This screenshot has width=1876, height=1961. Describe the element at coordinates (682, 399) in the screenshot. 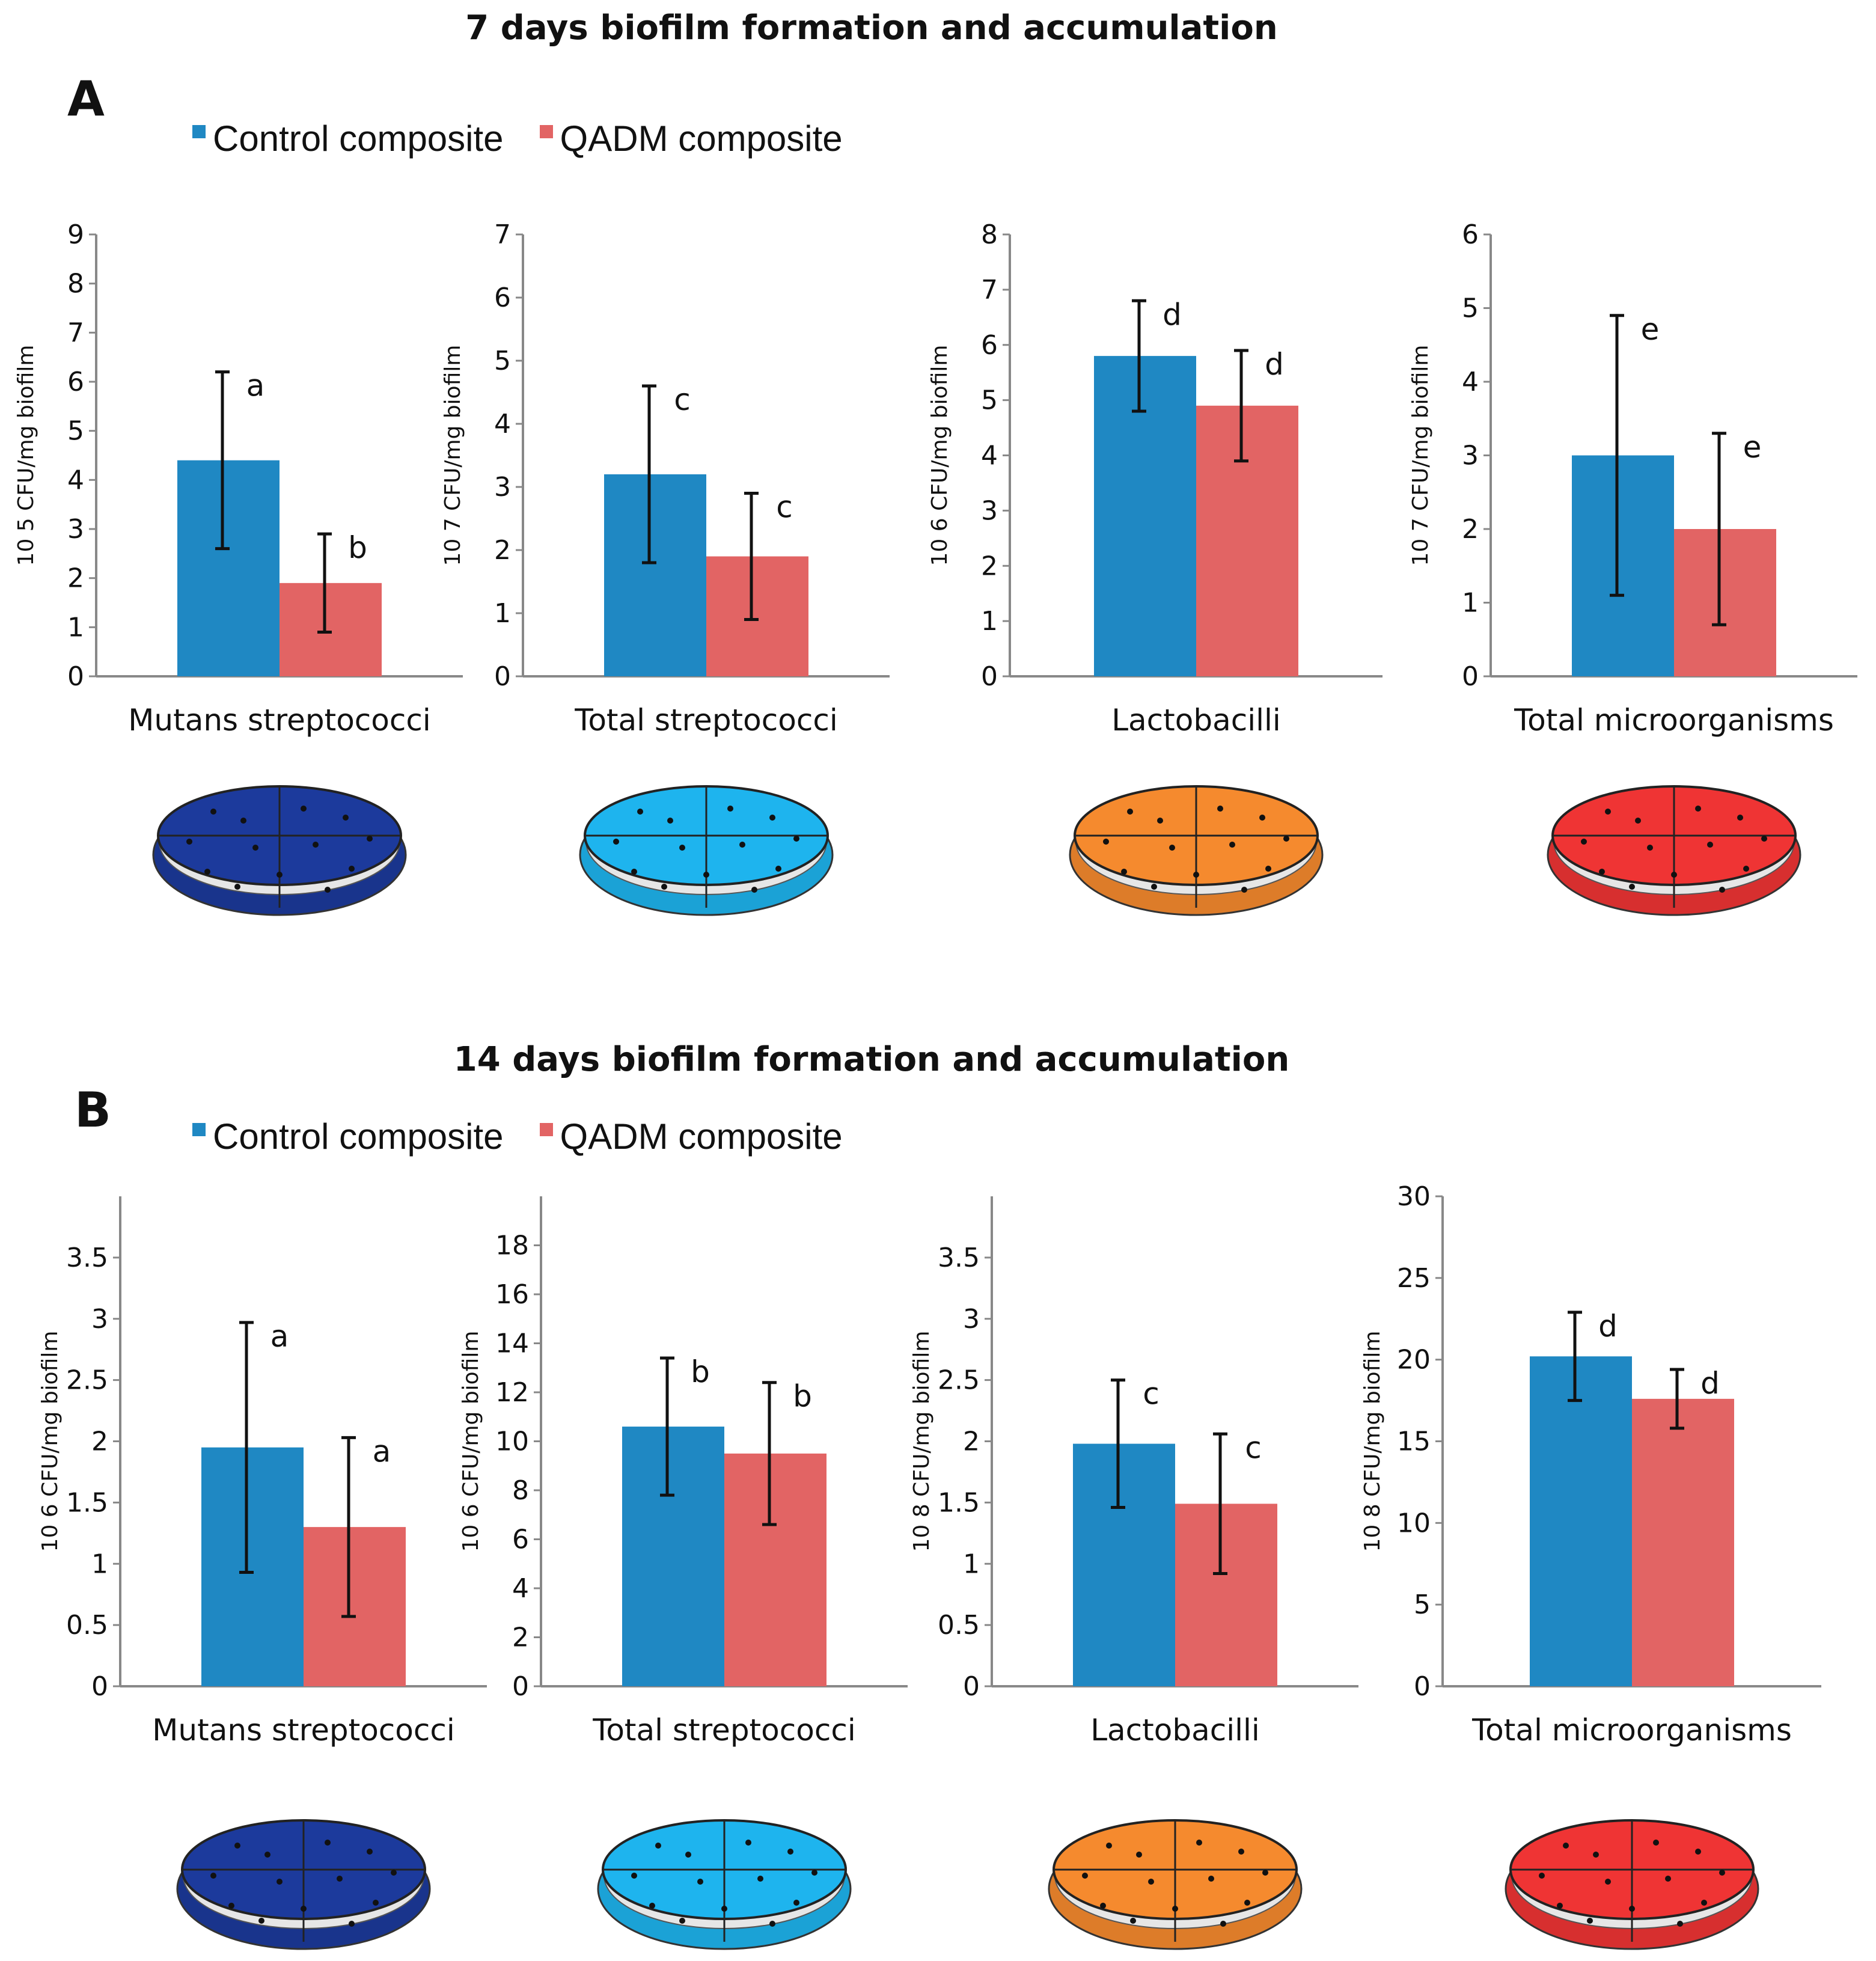

I see `significance-label: c` at that location.